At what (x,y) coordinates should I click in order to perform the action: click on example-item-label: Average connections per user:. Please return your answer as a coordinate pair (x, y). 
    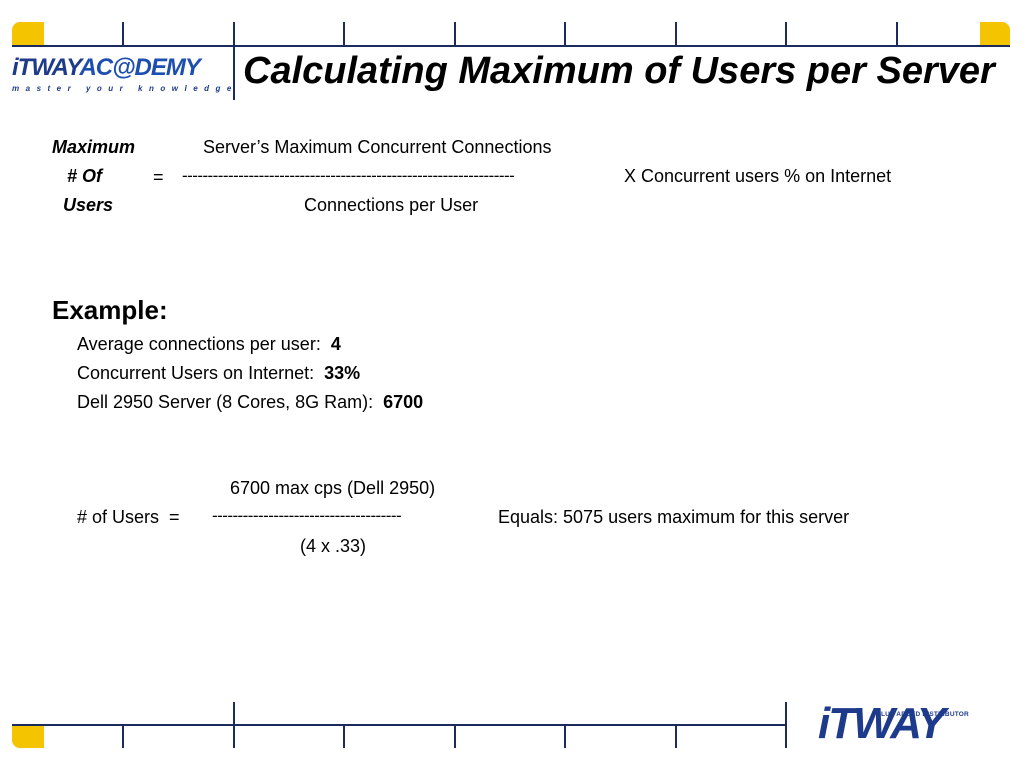
    Looking at the image, I should click on (199, 344).